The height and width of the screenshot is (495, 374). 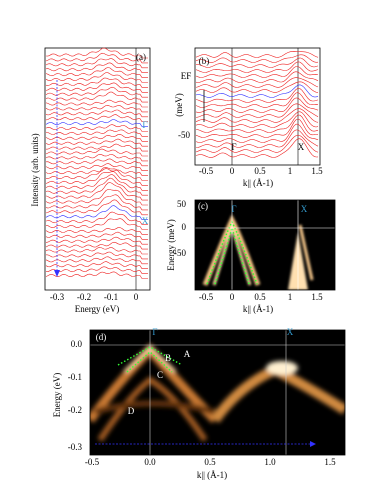 I want to click on panel-c, so click(x=265, y=245).